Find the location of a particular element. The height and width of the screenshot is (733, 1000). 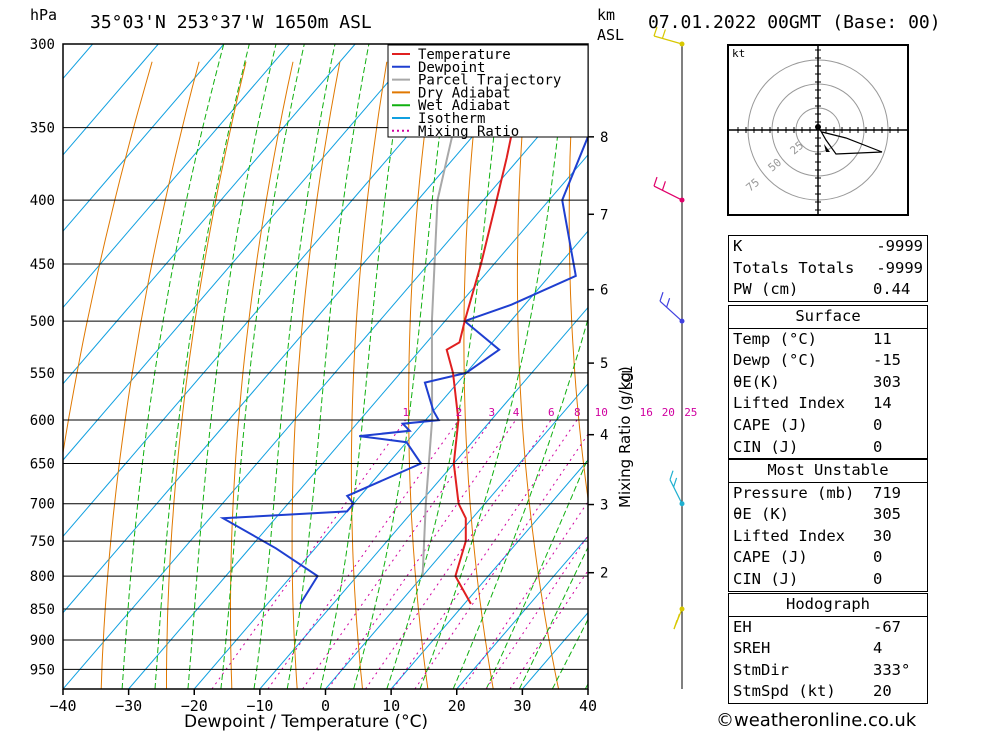

height-tick-label: 7 is located at coordinates (604, 215).